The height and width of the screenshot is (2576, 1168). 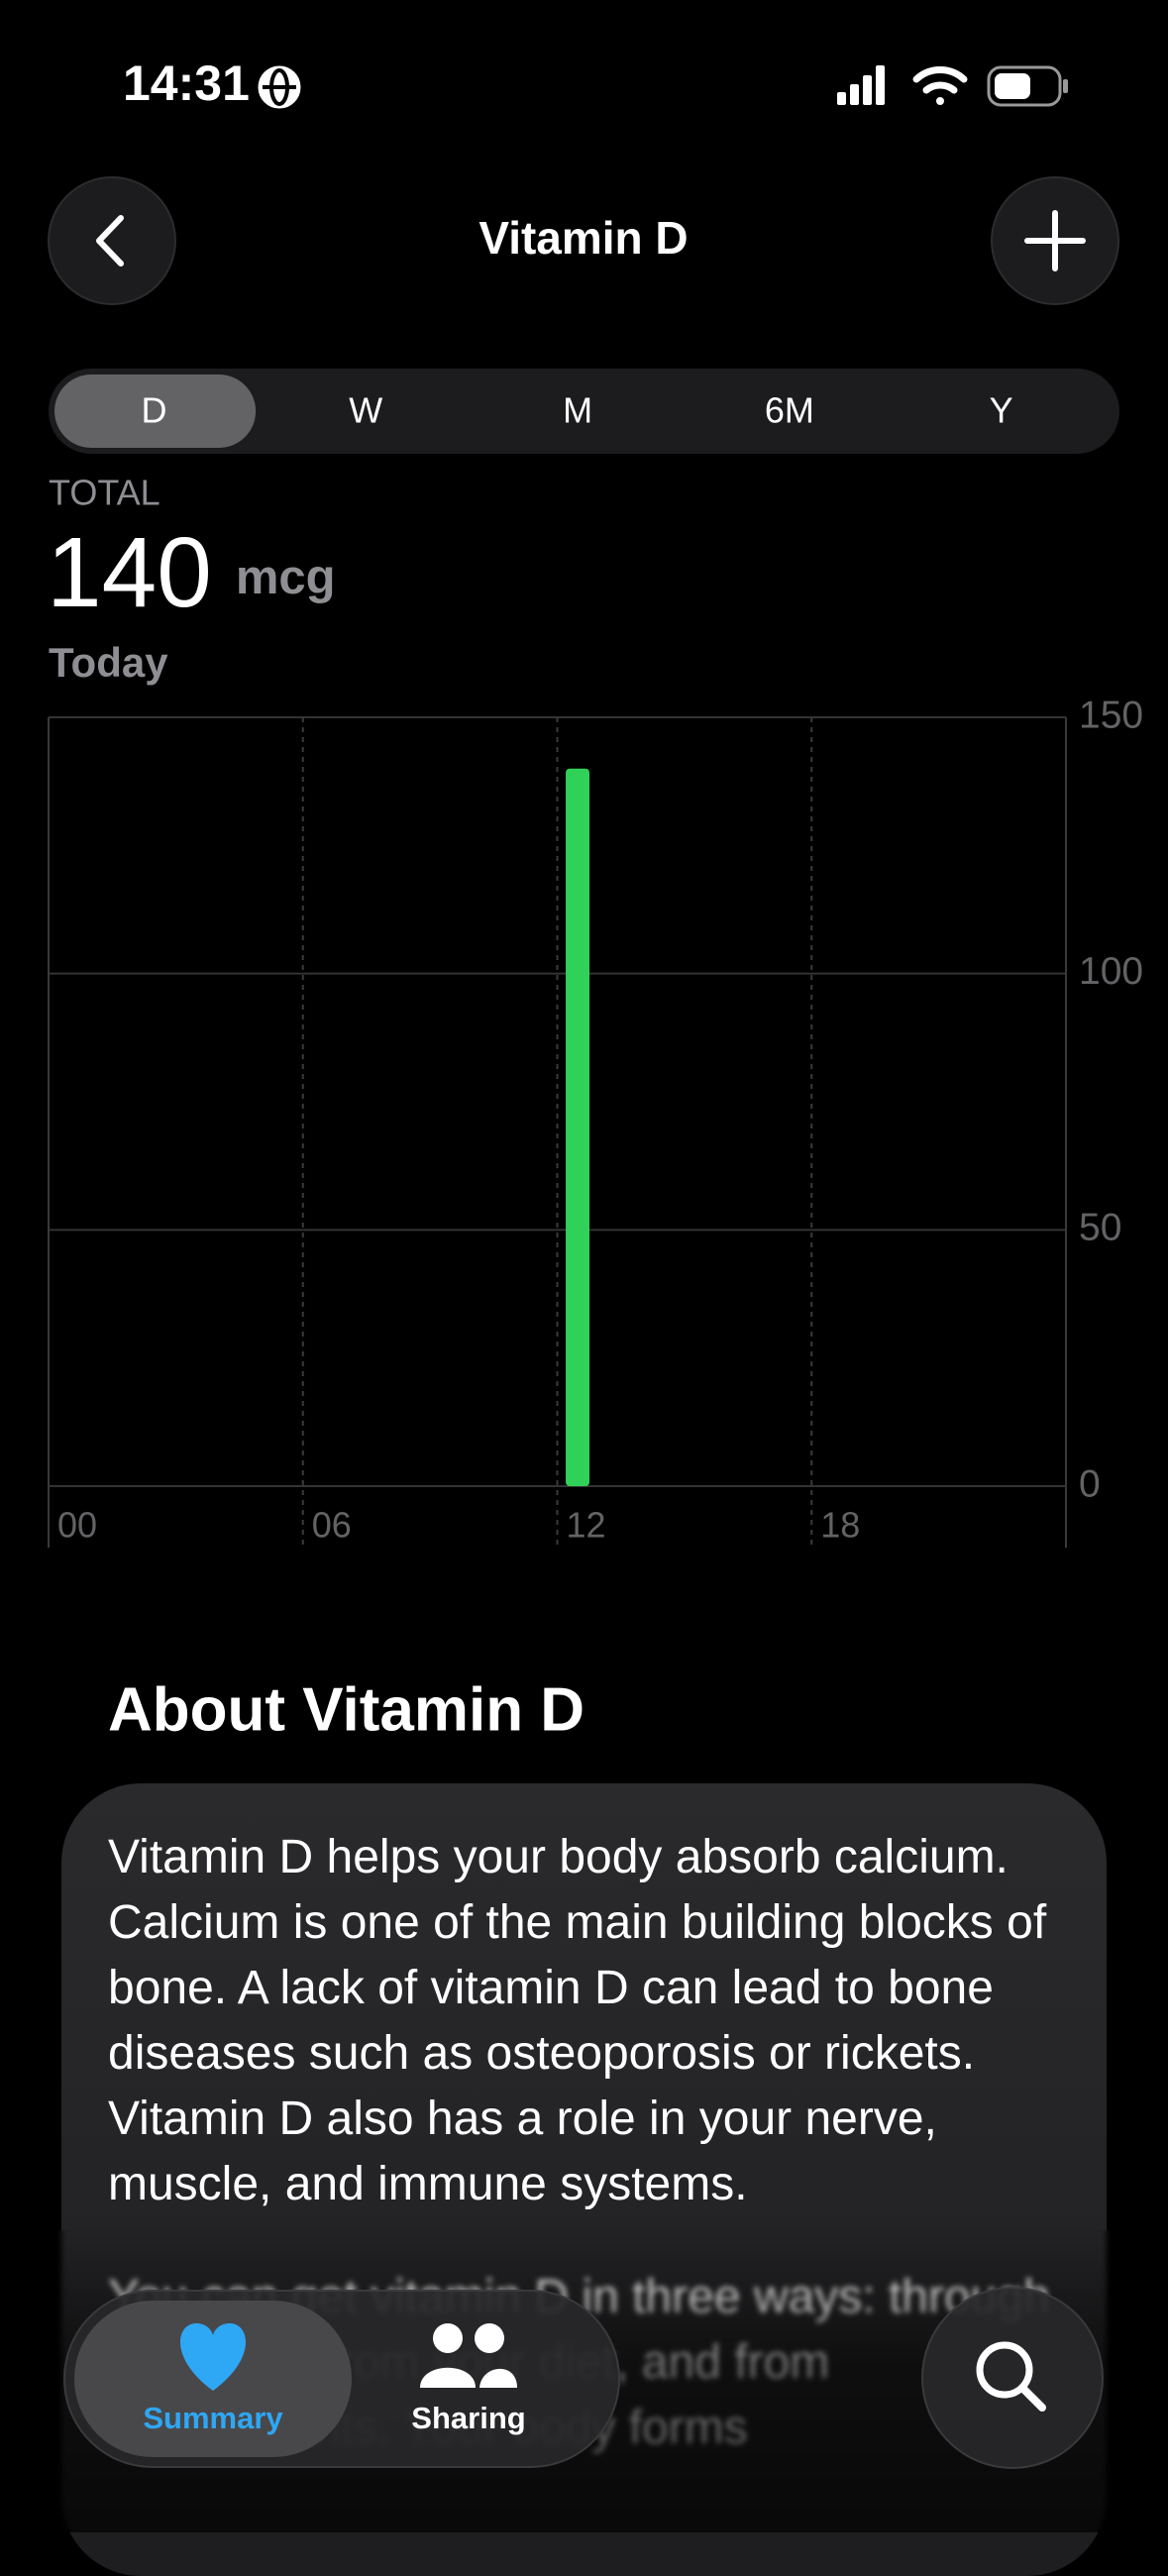 I want to click on x-tick-label: 00, so click(x=77, y=1525).